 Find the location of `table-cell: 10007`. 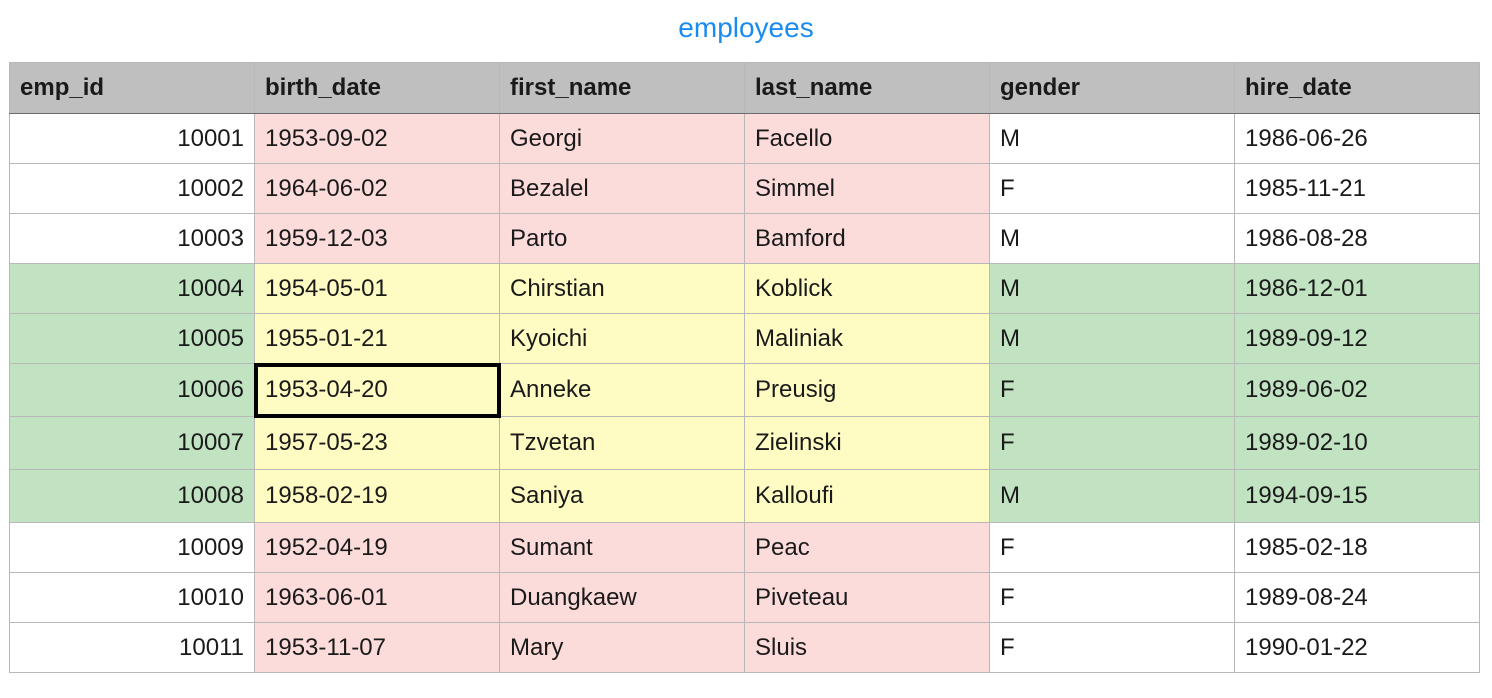

table-cell: 10007 is located at coordinates (132, 443).